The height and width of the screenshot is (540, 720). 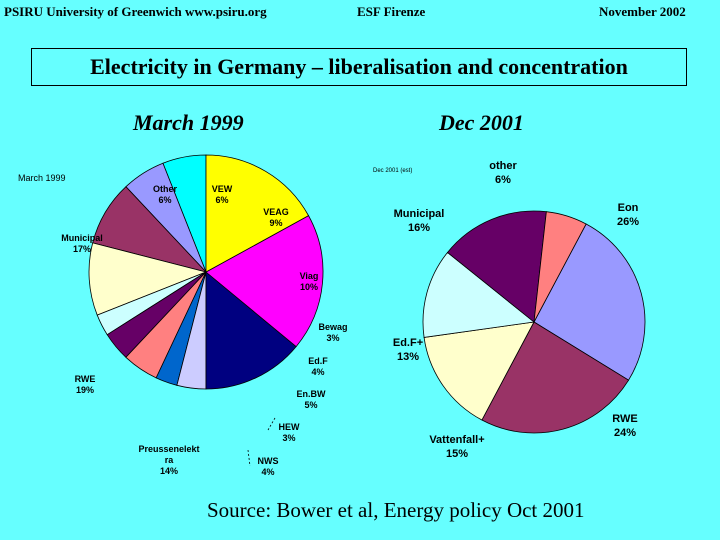 What do you see at coordinates (168, 449) in the screenshot?
I see `label-preussenelekt-ra: Preussenelekt` at bounding box center [168, 449].